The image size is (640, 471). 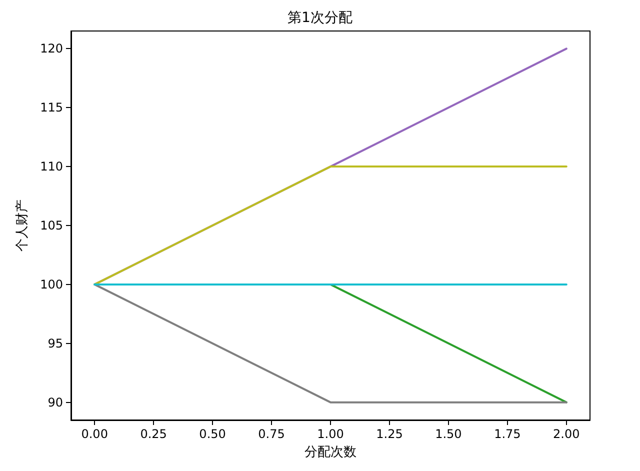 What do you see at coordinates (153, 434) in the screenshot?
I see `x-tick-label: 0.25` at bounding box center [153, 434].